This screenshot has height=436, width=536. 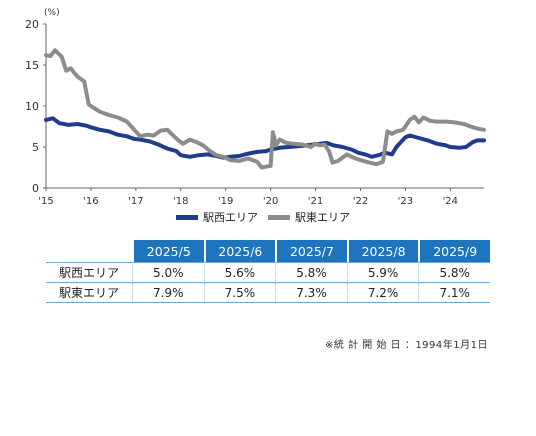 What do you see at coordinates (405, 201) in the screenshot?
I see `x-tick-label: '23` at bounding box center [405, 201].